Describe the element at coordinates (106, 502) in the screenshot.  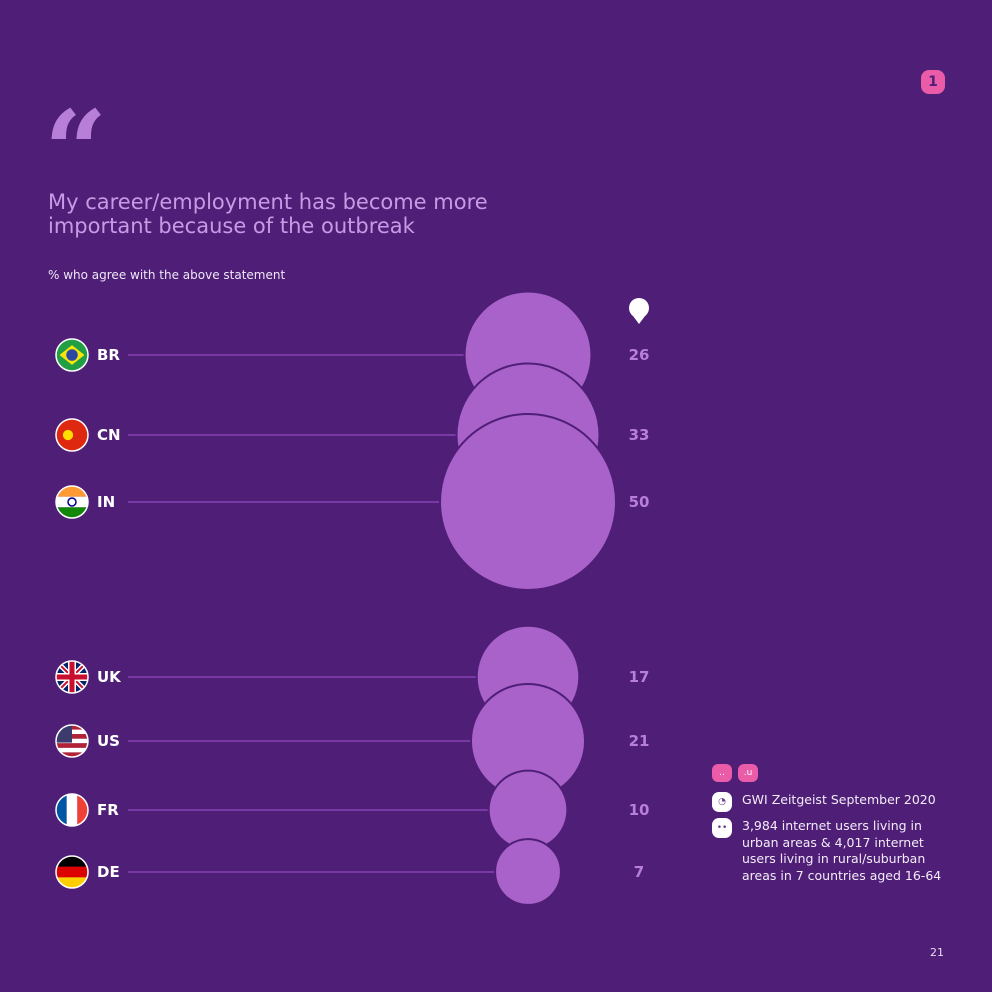
I see `country-label: IN` at that location.